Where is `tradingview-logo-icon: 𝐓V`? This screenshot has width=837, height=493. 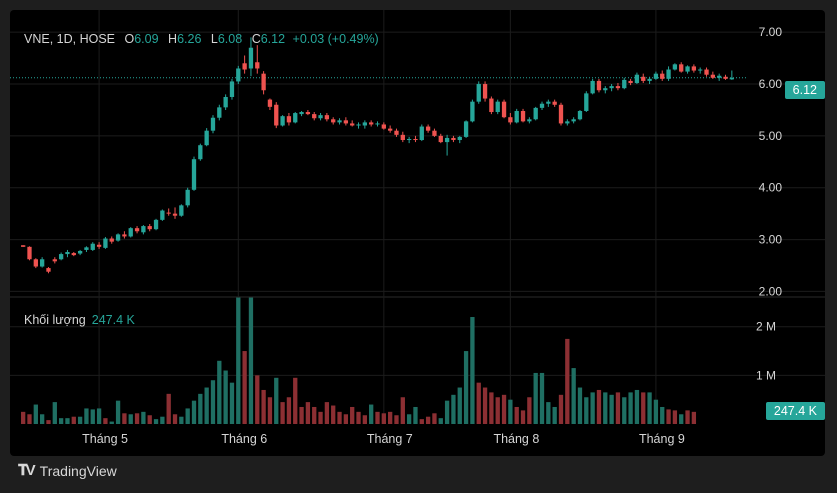
tradingview-logo-icon: 𝐓V is located at coordinates (27, 470).